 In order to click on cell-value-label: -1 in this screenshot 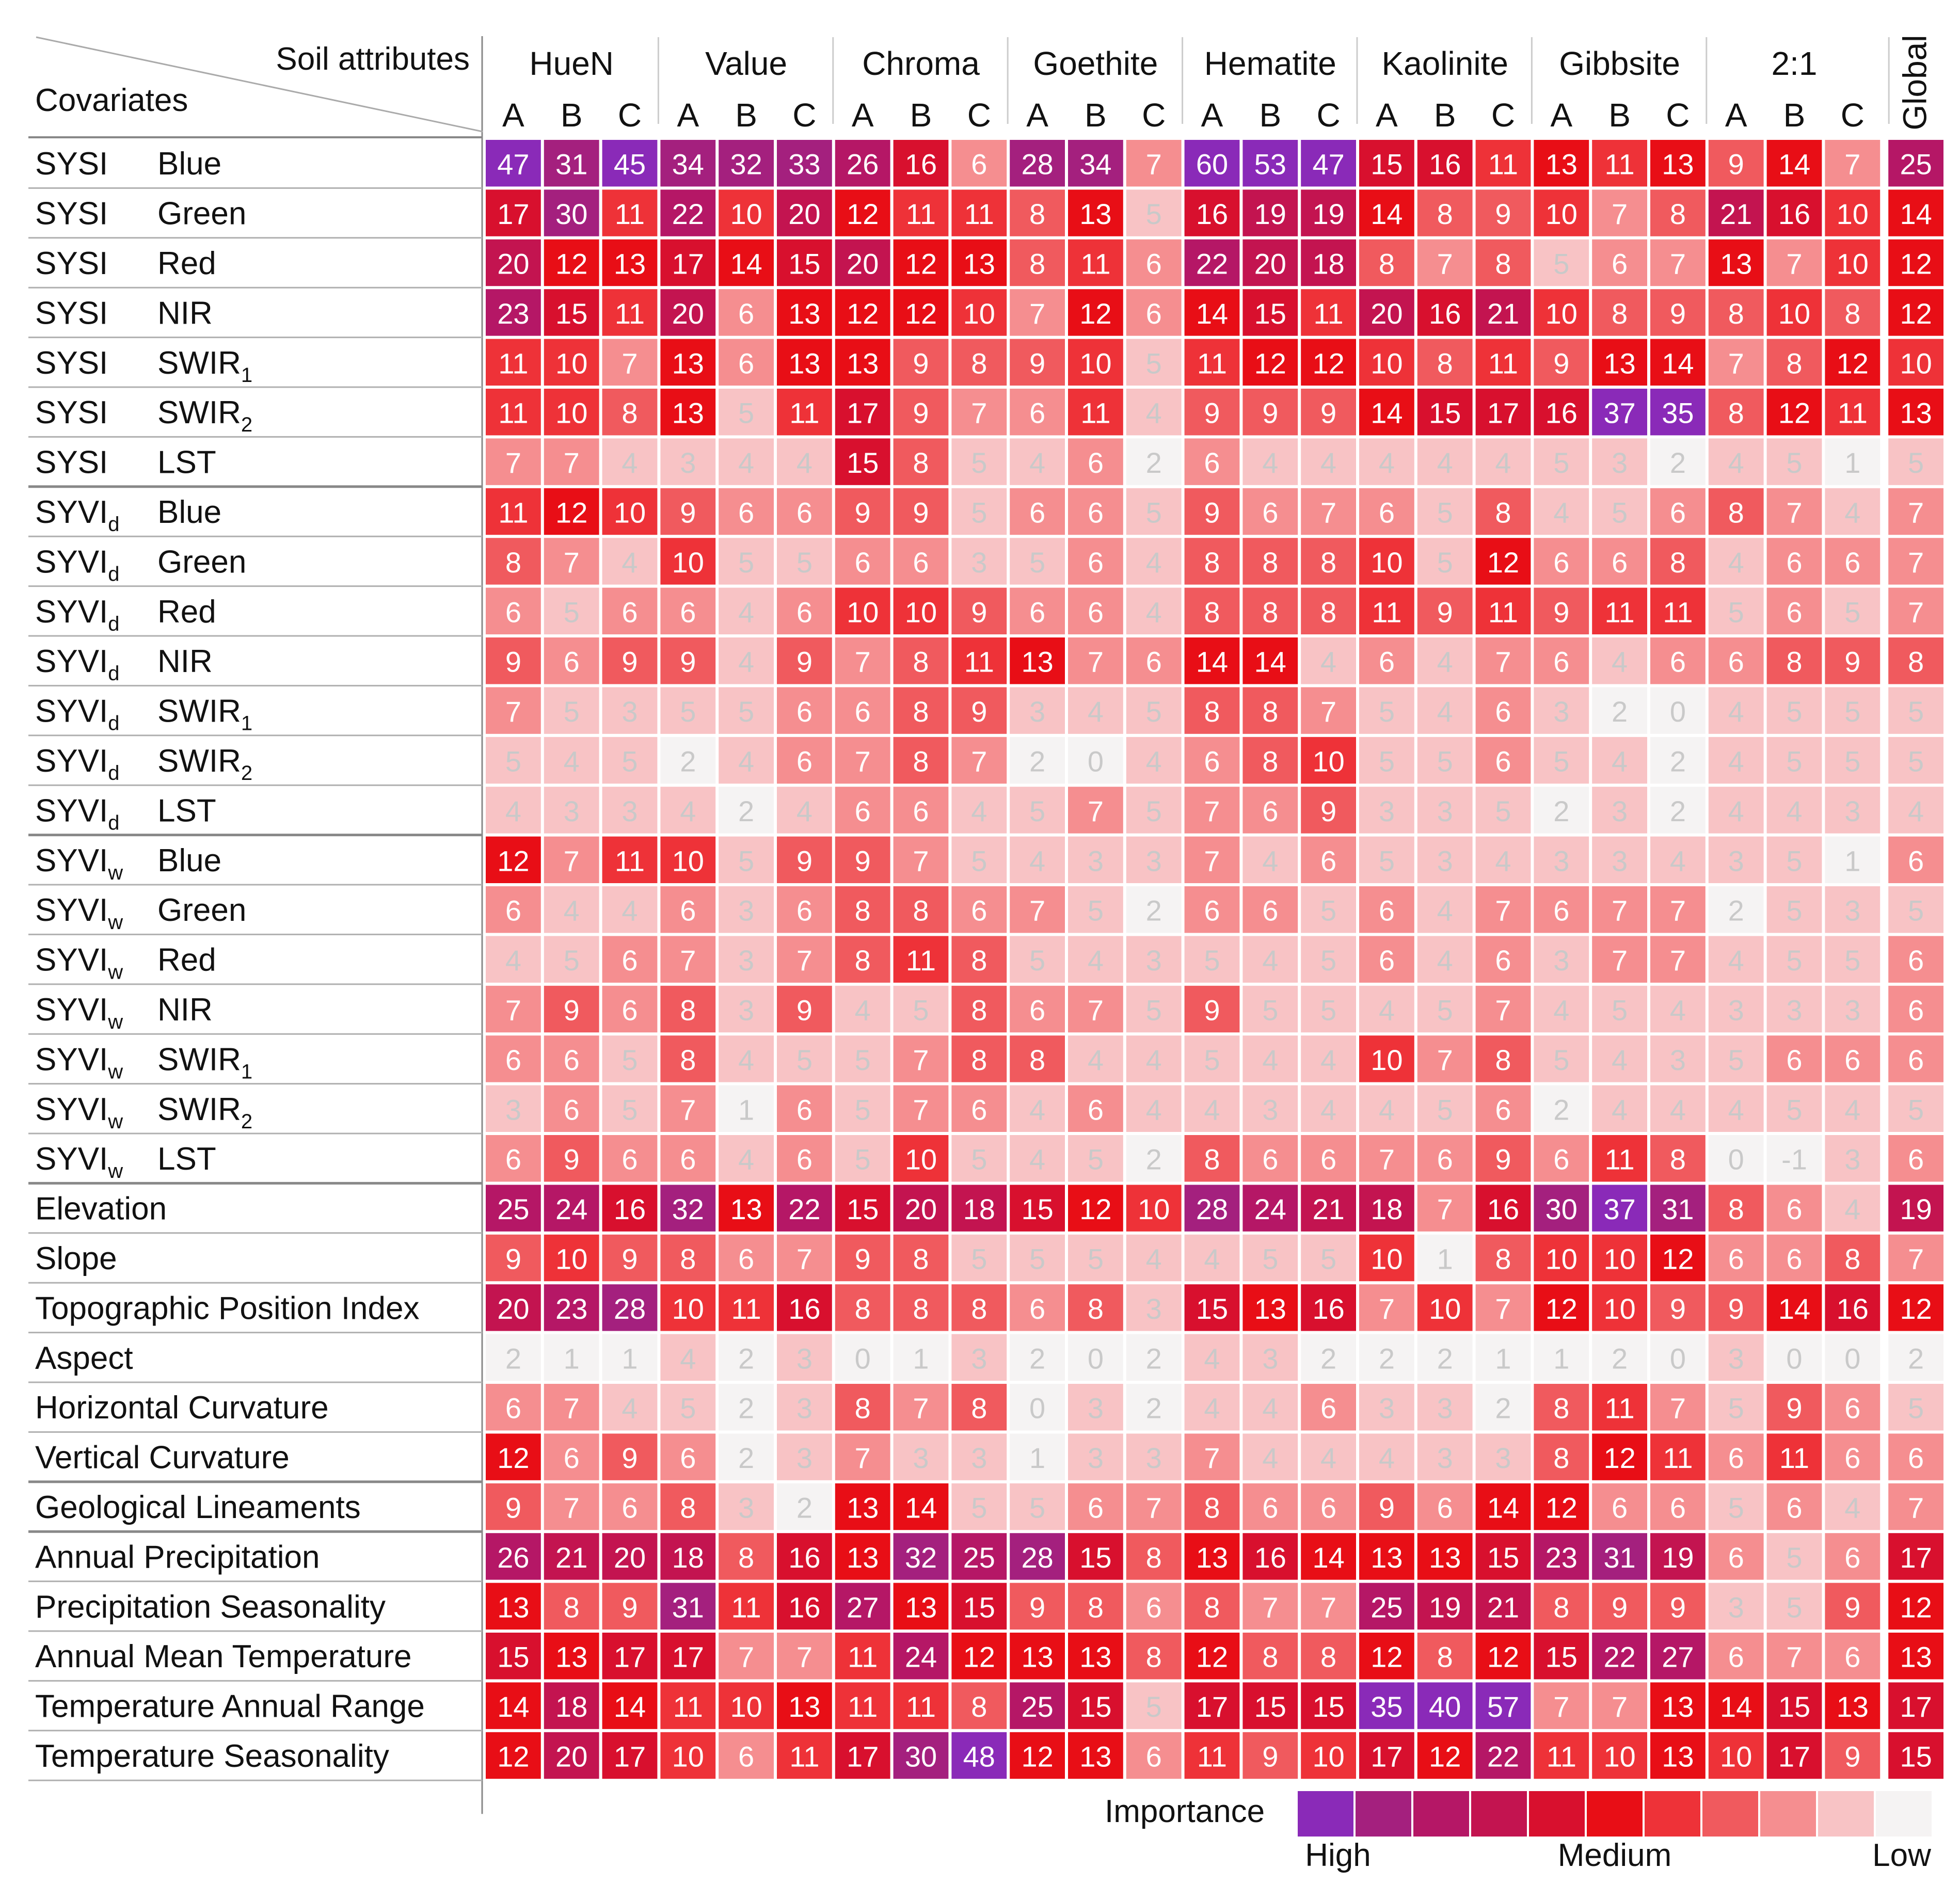, I will do `click(1794, 1159)`.